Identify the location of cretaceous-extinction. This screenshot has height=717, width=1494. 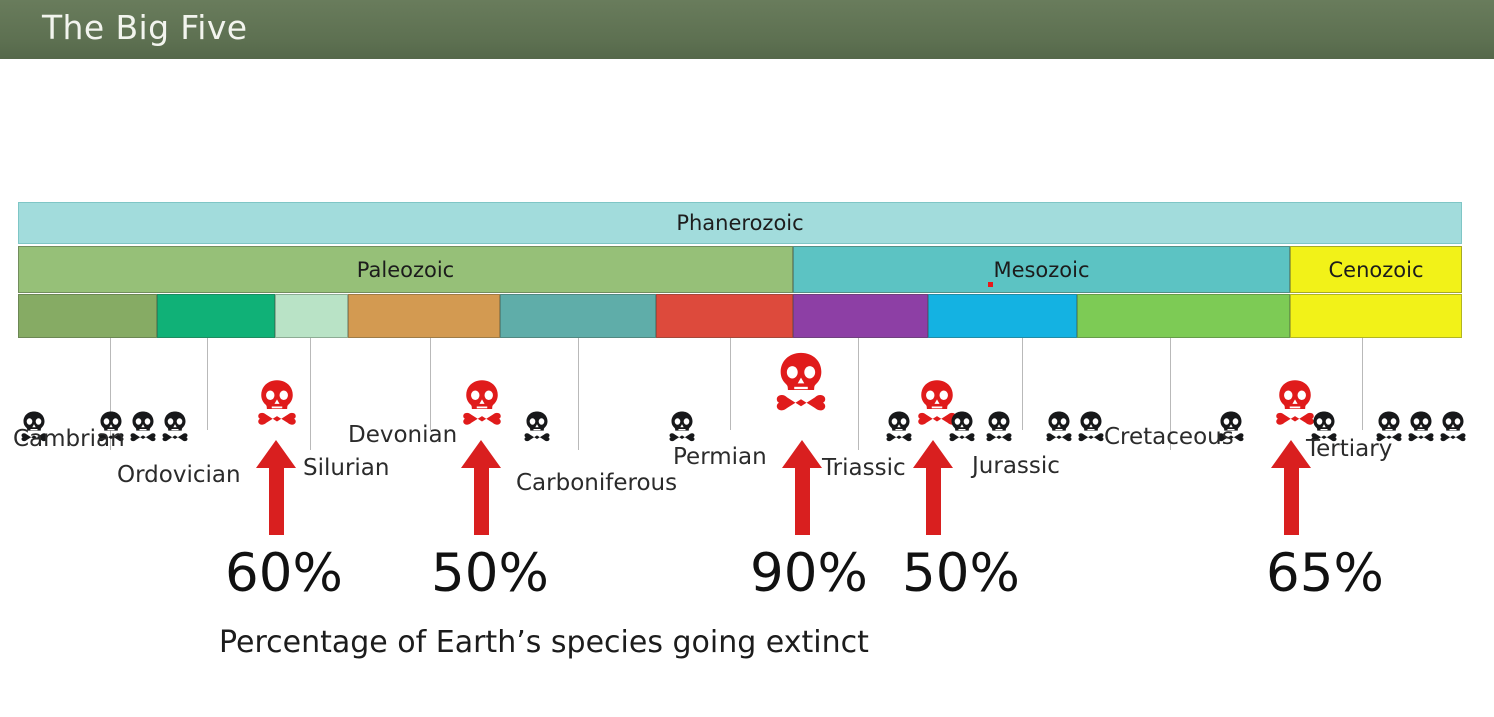
(1295, 398).